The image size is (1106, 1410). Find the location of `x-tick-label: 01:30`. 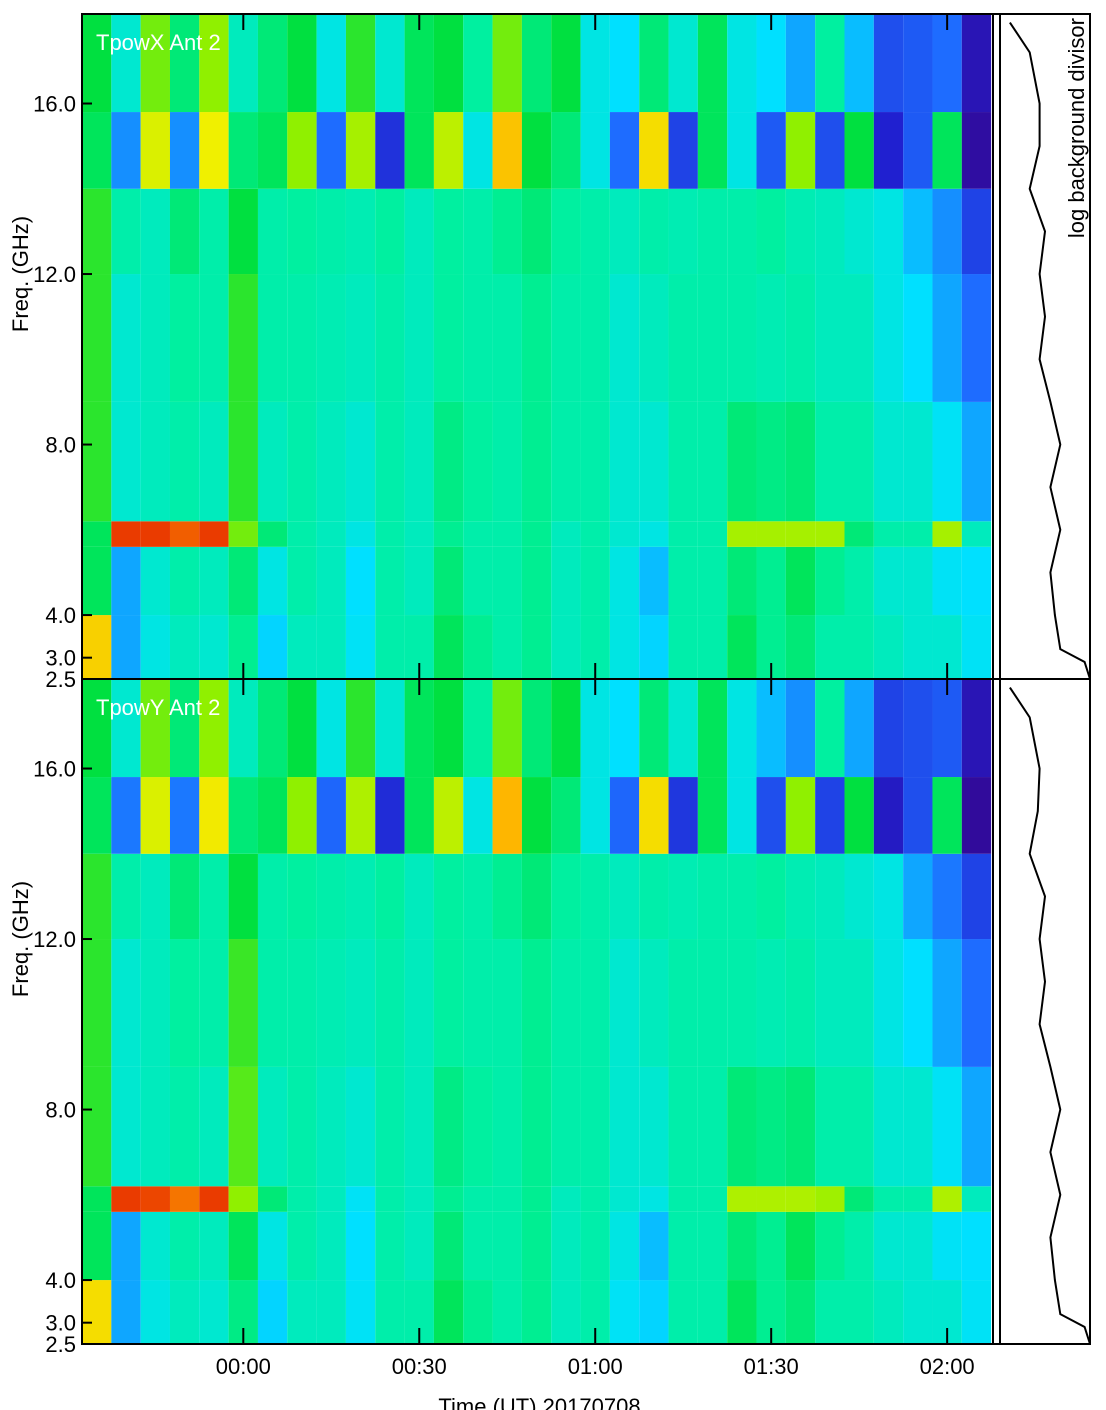

x-tick-label: 01:30 is located at coordinates (771, 1366).